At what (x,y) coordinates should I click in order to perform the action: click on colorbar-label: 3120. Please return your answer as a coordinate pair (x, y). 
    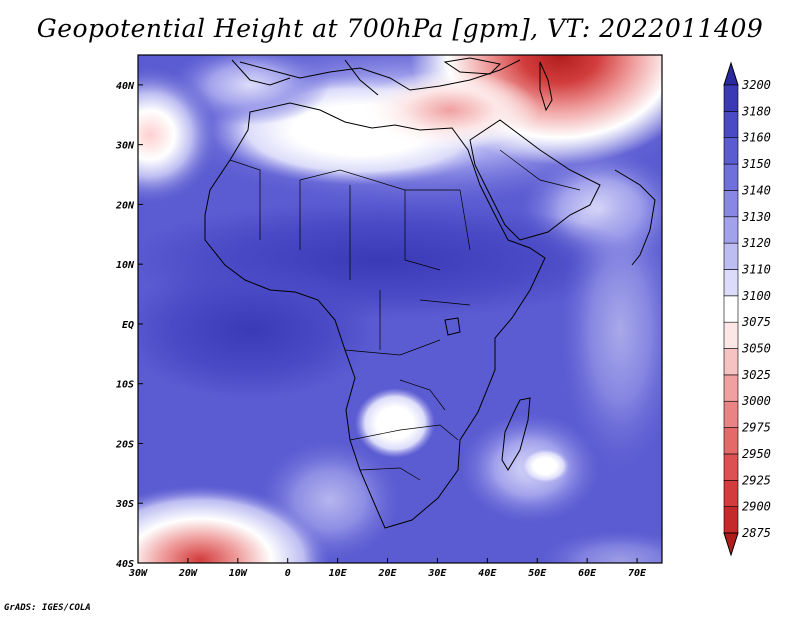
    Looking at the image, I should click on (756, 243).